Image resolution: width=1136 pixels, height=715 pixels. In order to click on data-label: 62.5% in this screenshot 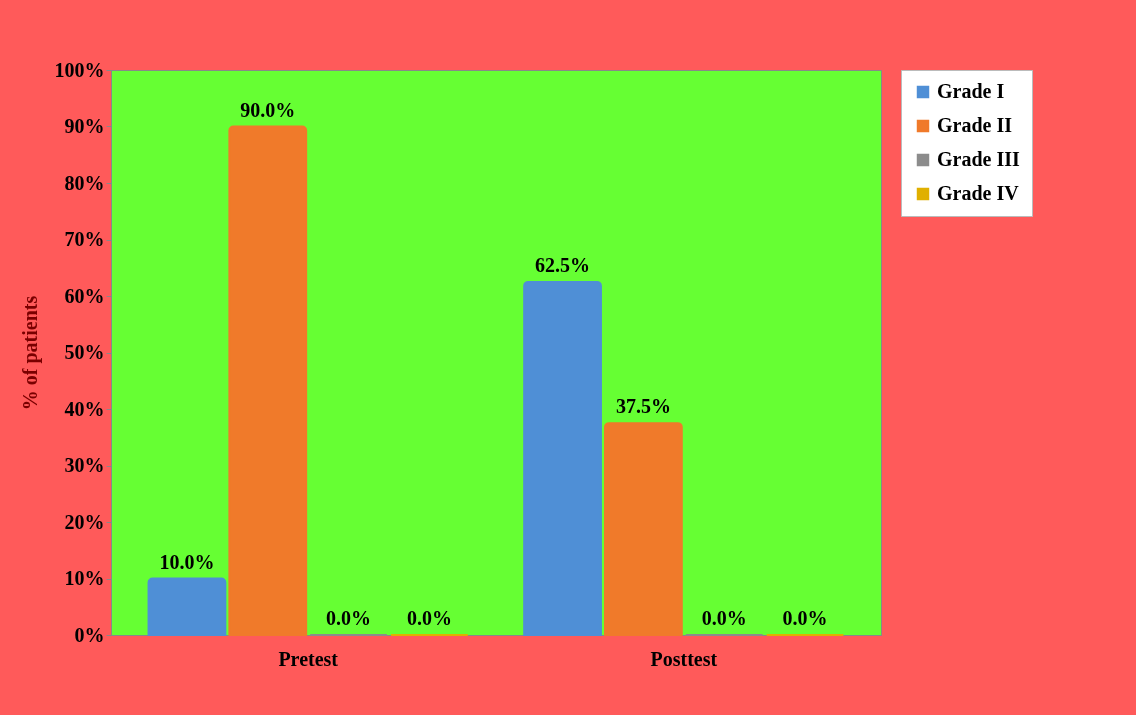, I will do `click(563, 264)`.